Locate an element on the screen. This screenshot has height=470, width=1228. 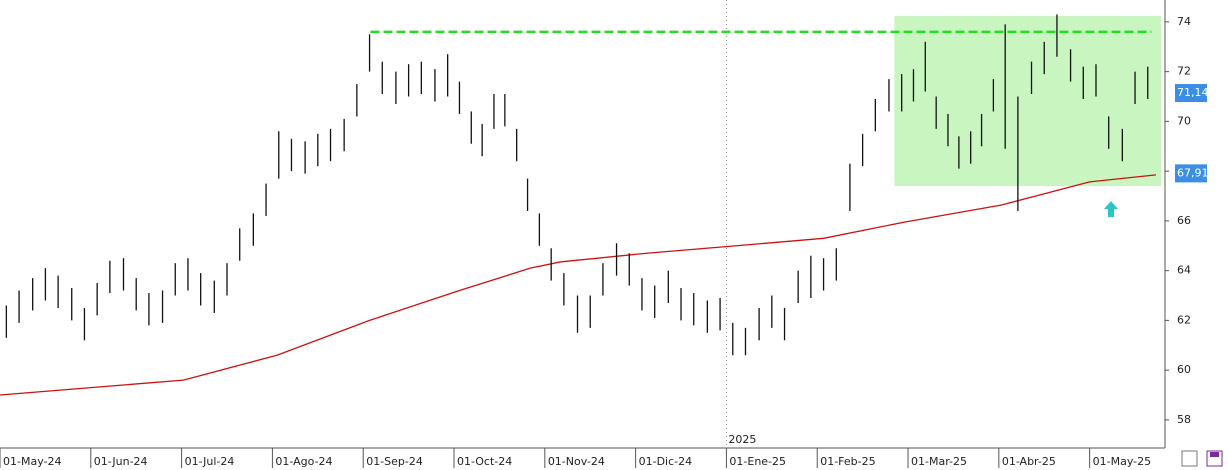
save-icon is located at coordinates (1214, 454).